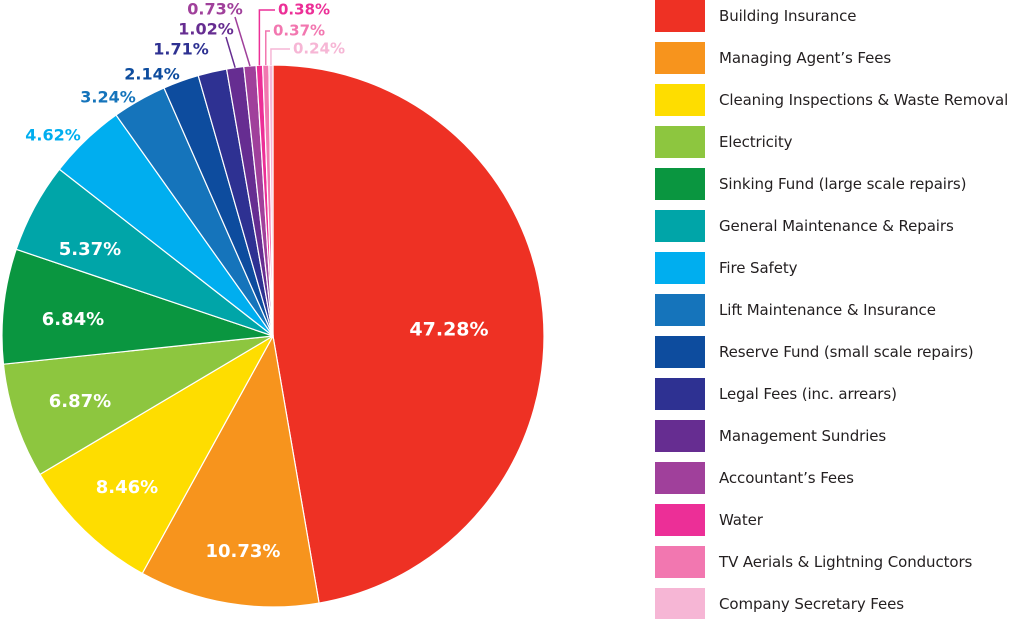 The height and width of the screenshot is (619, 1024). I want to click on slice-value-label: 0.24%, so click(319, 49).